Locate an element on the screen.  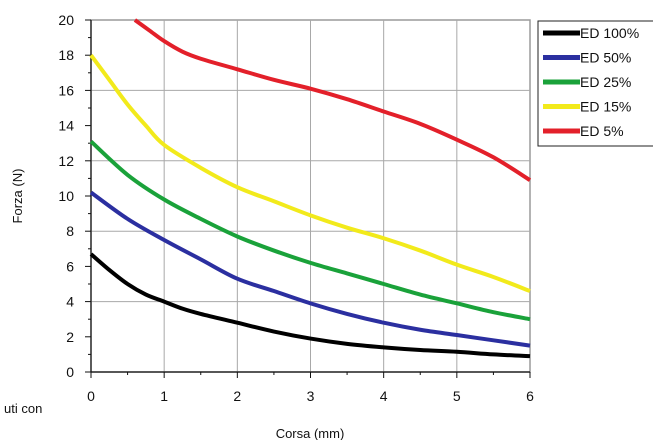
y-tick-label: 14 is located at coordinates (66, 126).